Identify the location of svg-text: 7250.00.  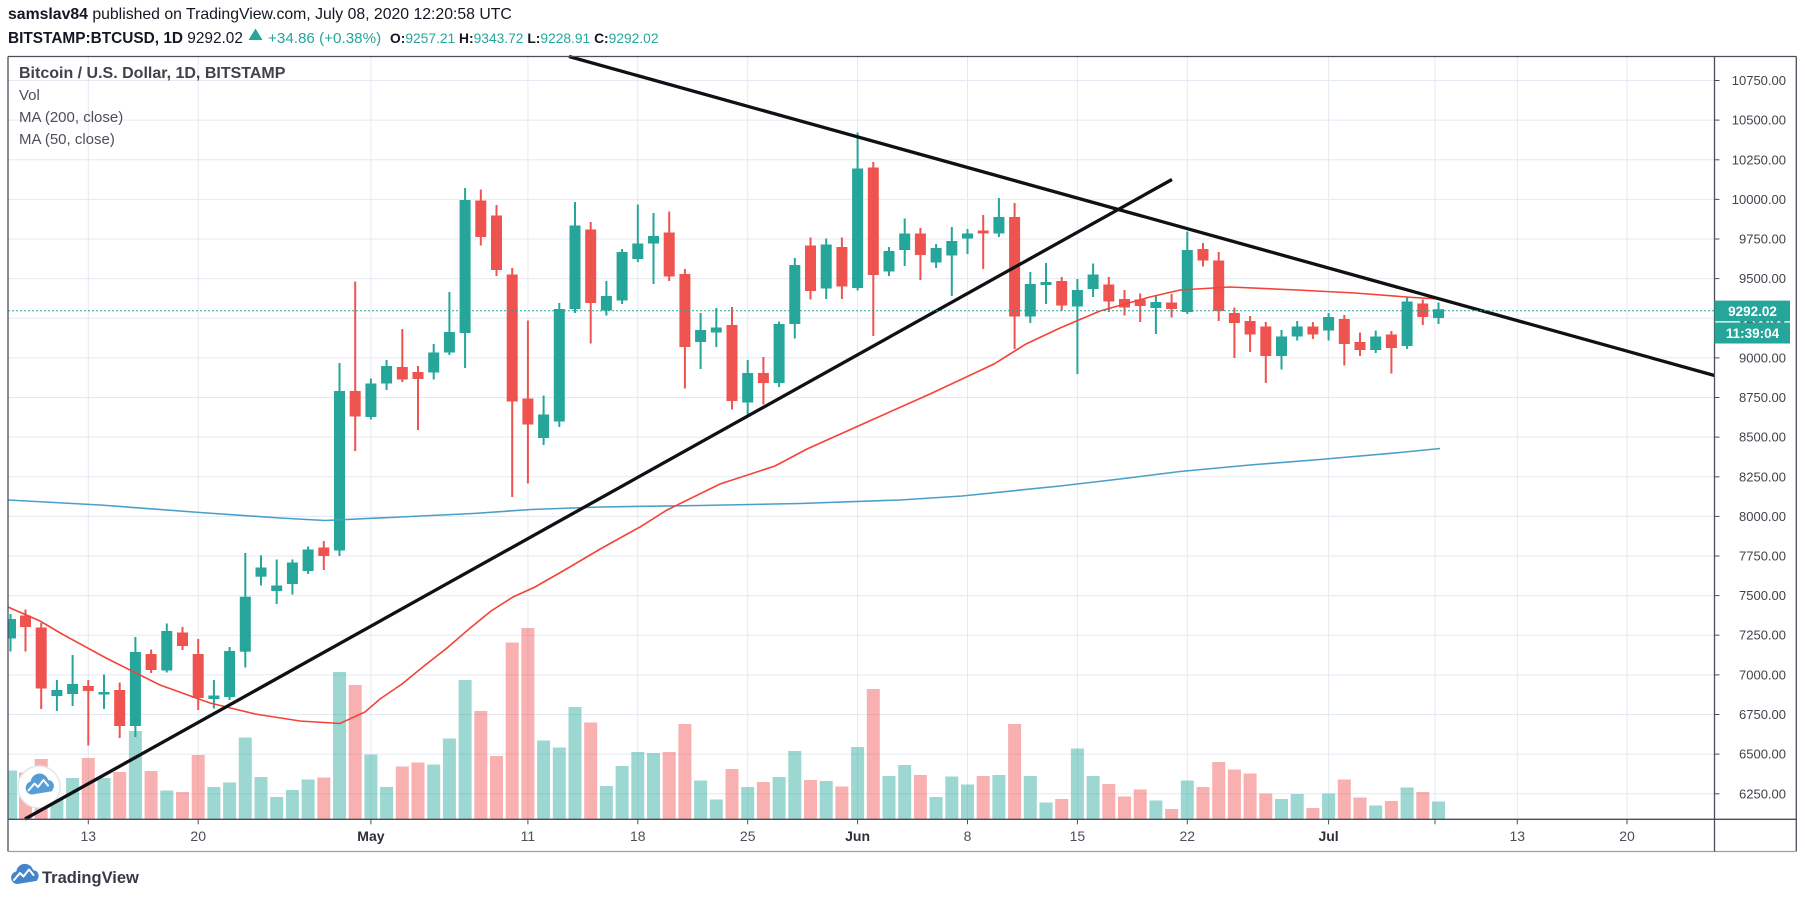
(1762, 635).